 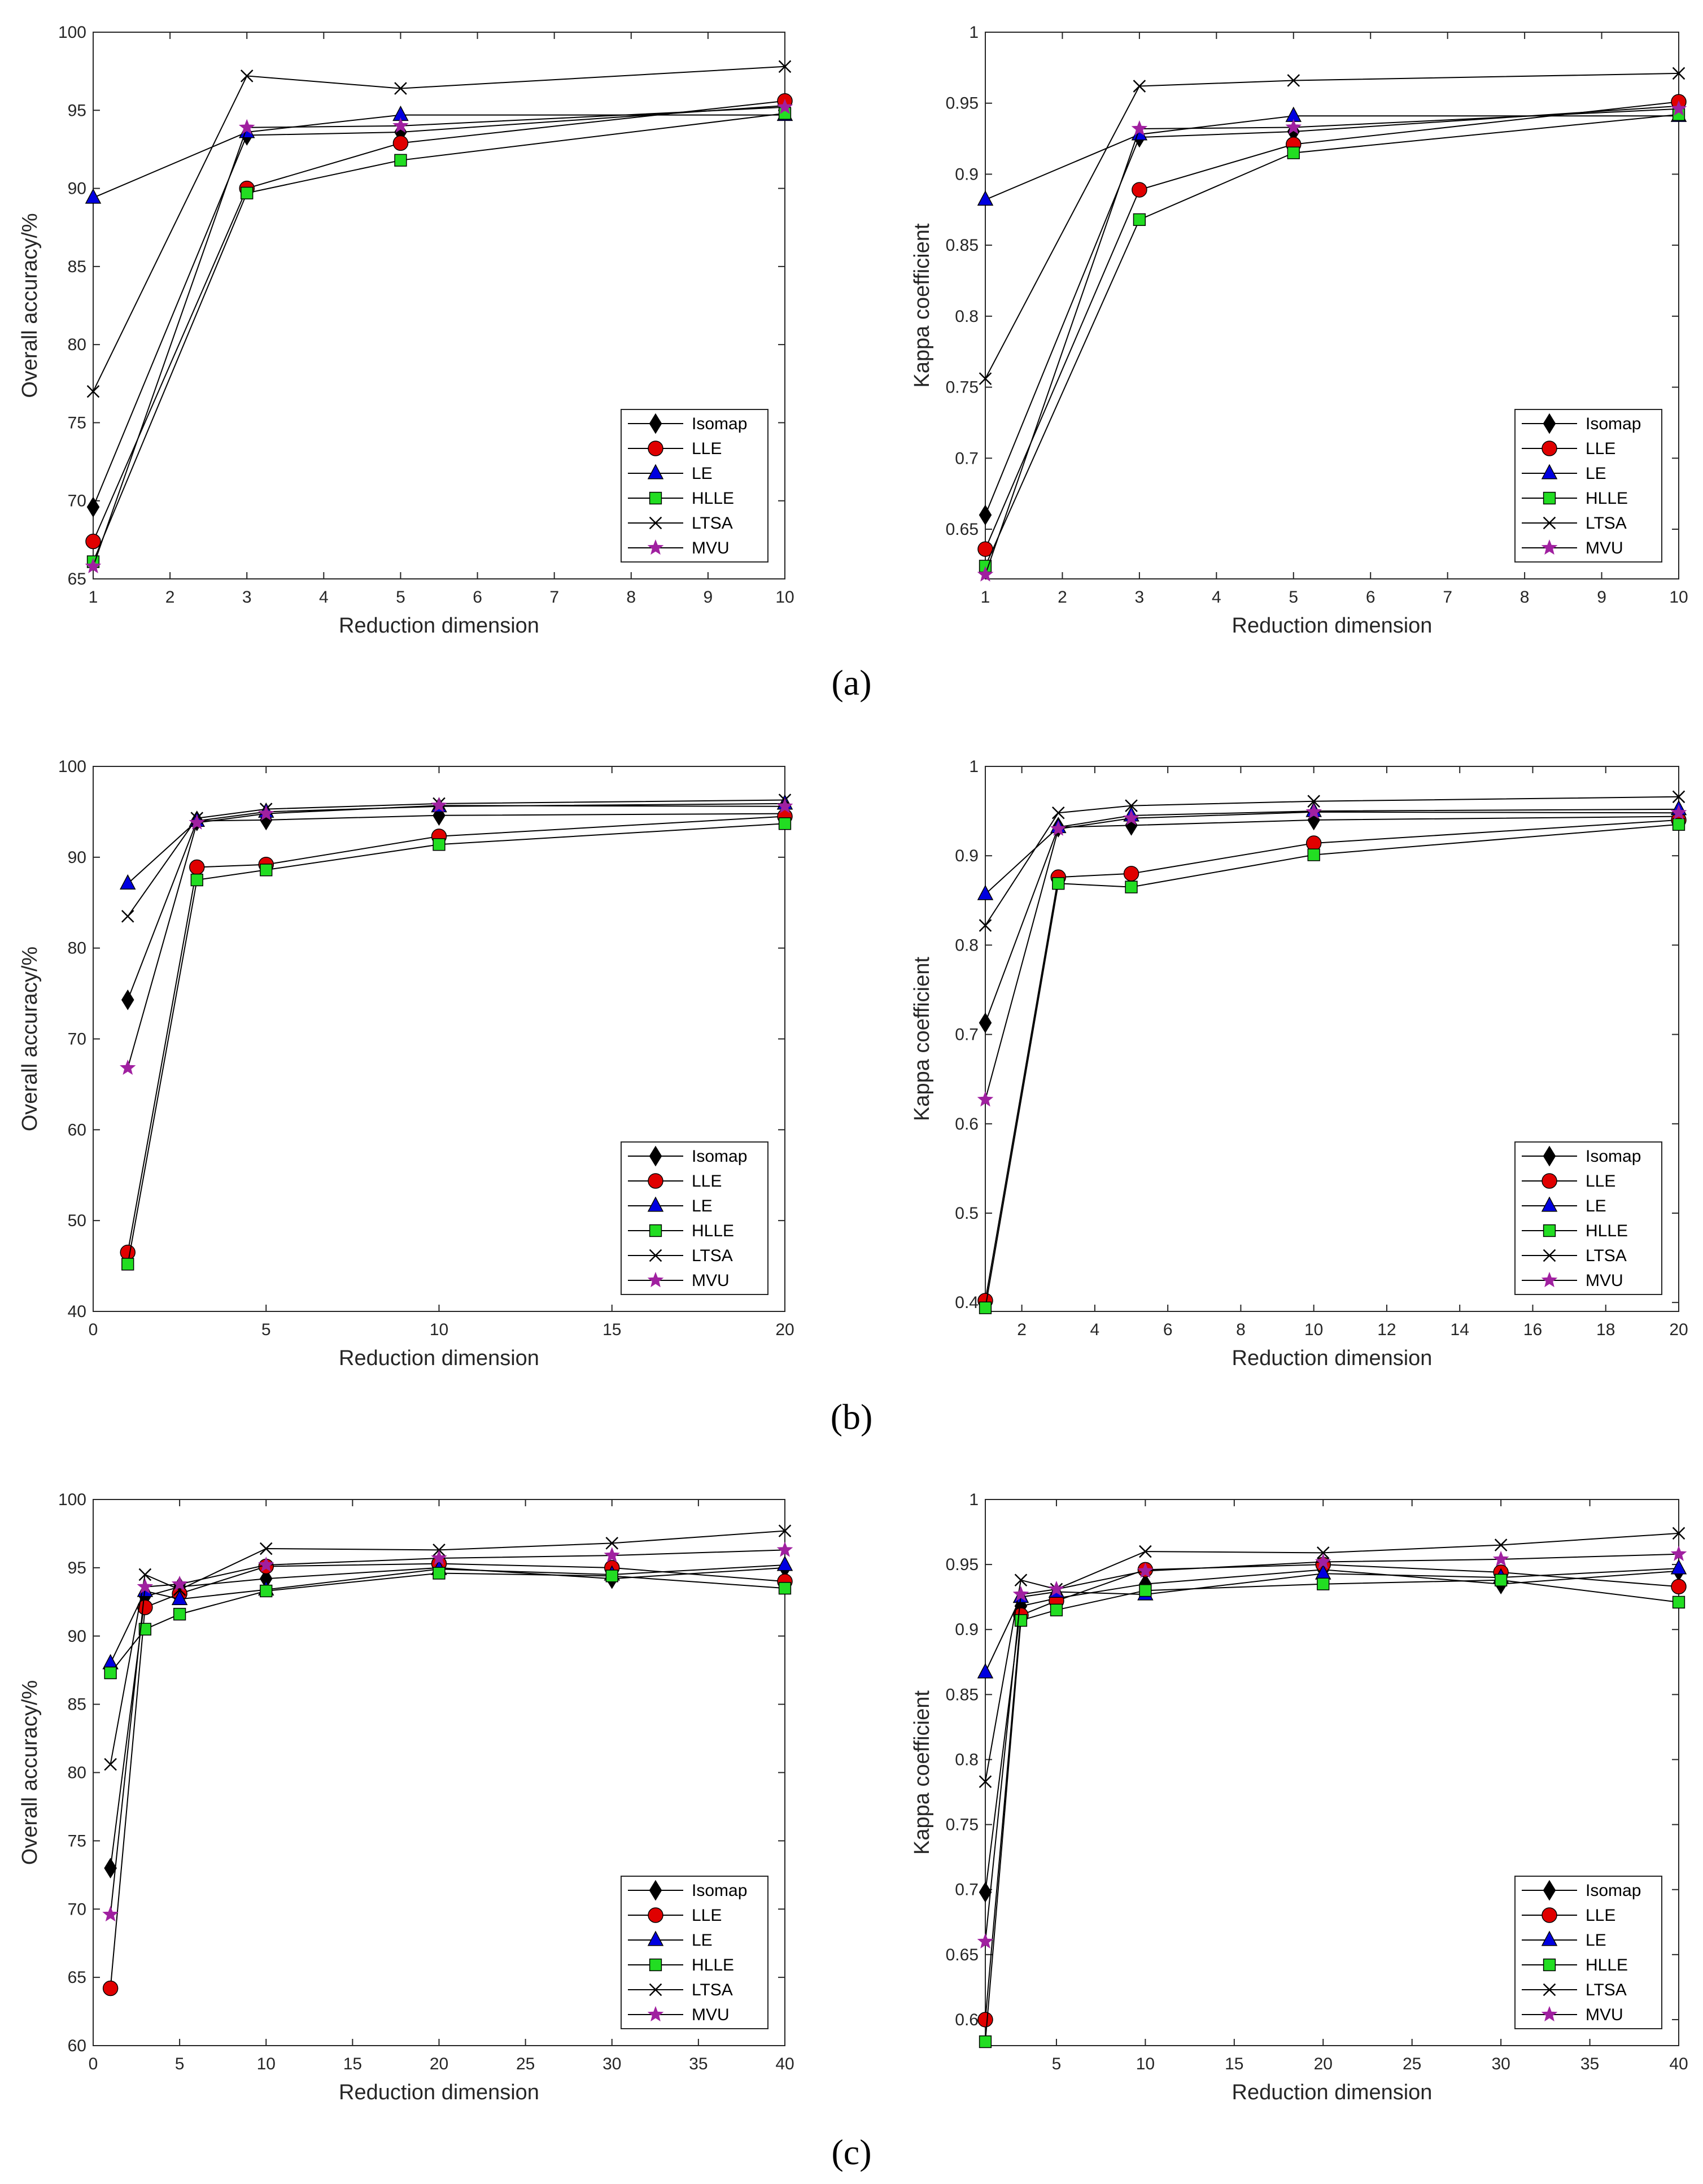 I want to click on y-tick-label: 100, so click(x=72, y=32).